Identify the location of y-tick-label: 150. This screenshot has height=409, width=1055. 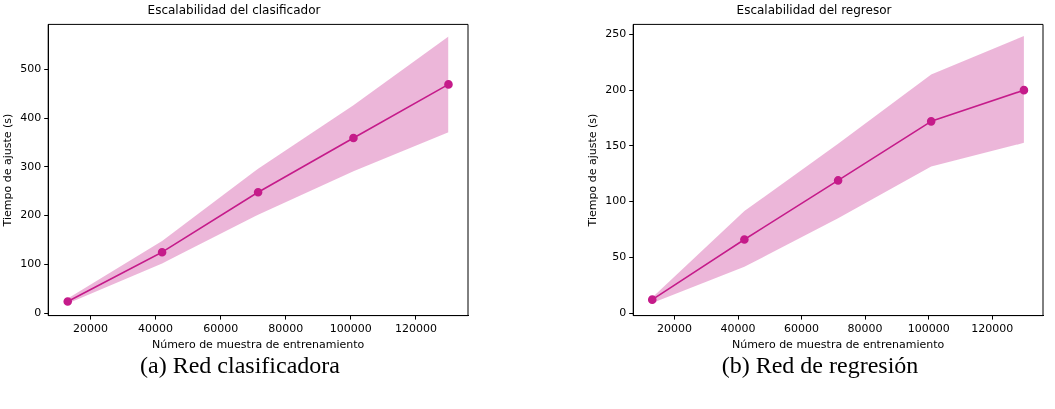
(616, 145).